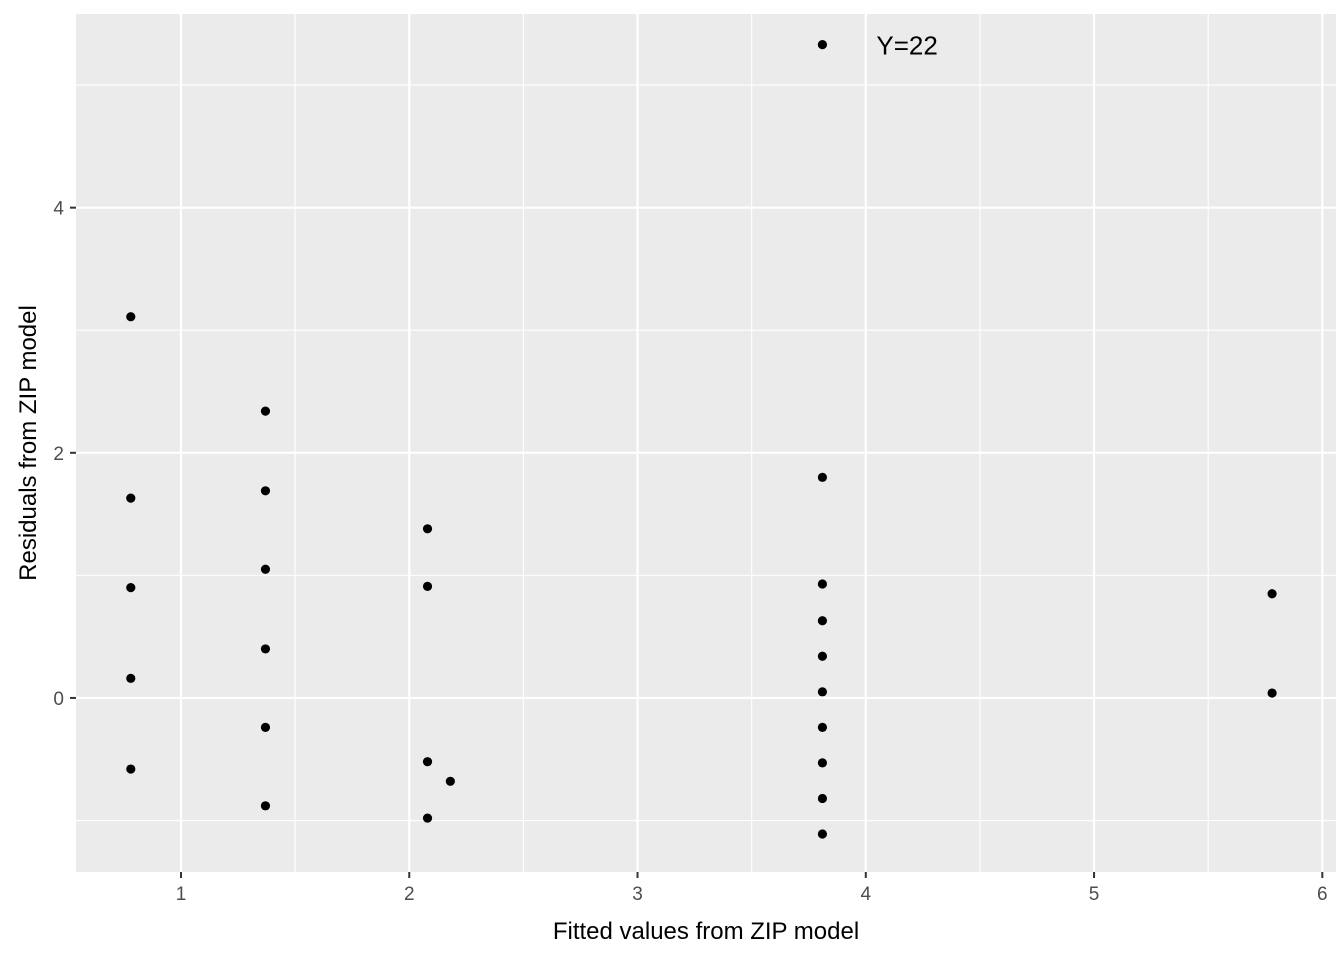 The height and width of the screenshot is (960, 1344). What do you see at coordinates (28, 443) in the screenshot?
I see `y-axis-title: Residuals from ZIP model` at bounding box center [28, 443].